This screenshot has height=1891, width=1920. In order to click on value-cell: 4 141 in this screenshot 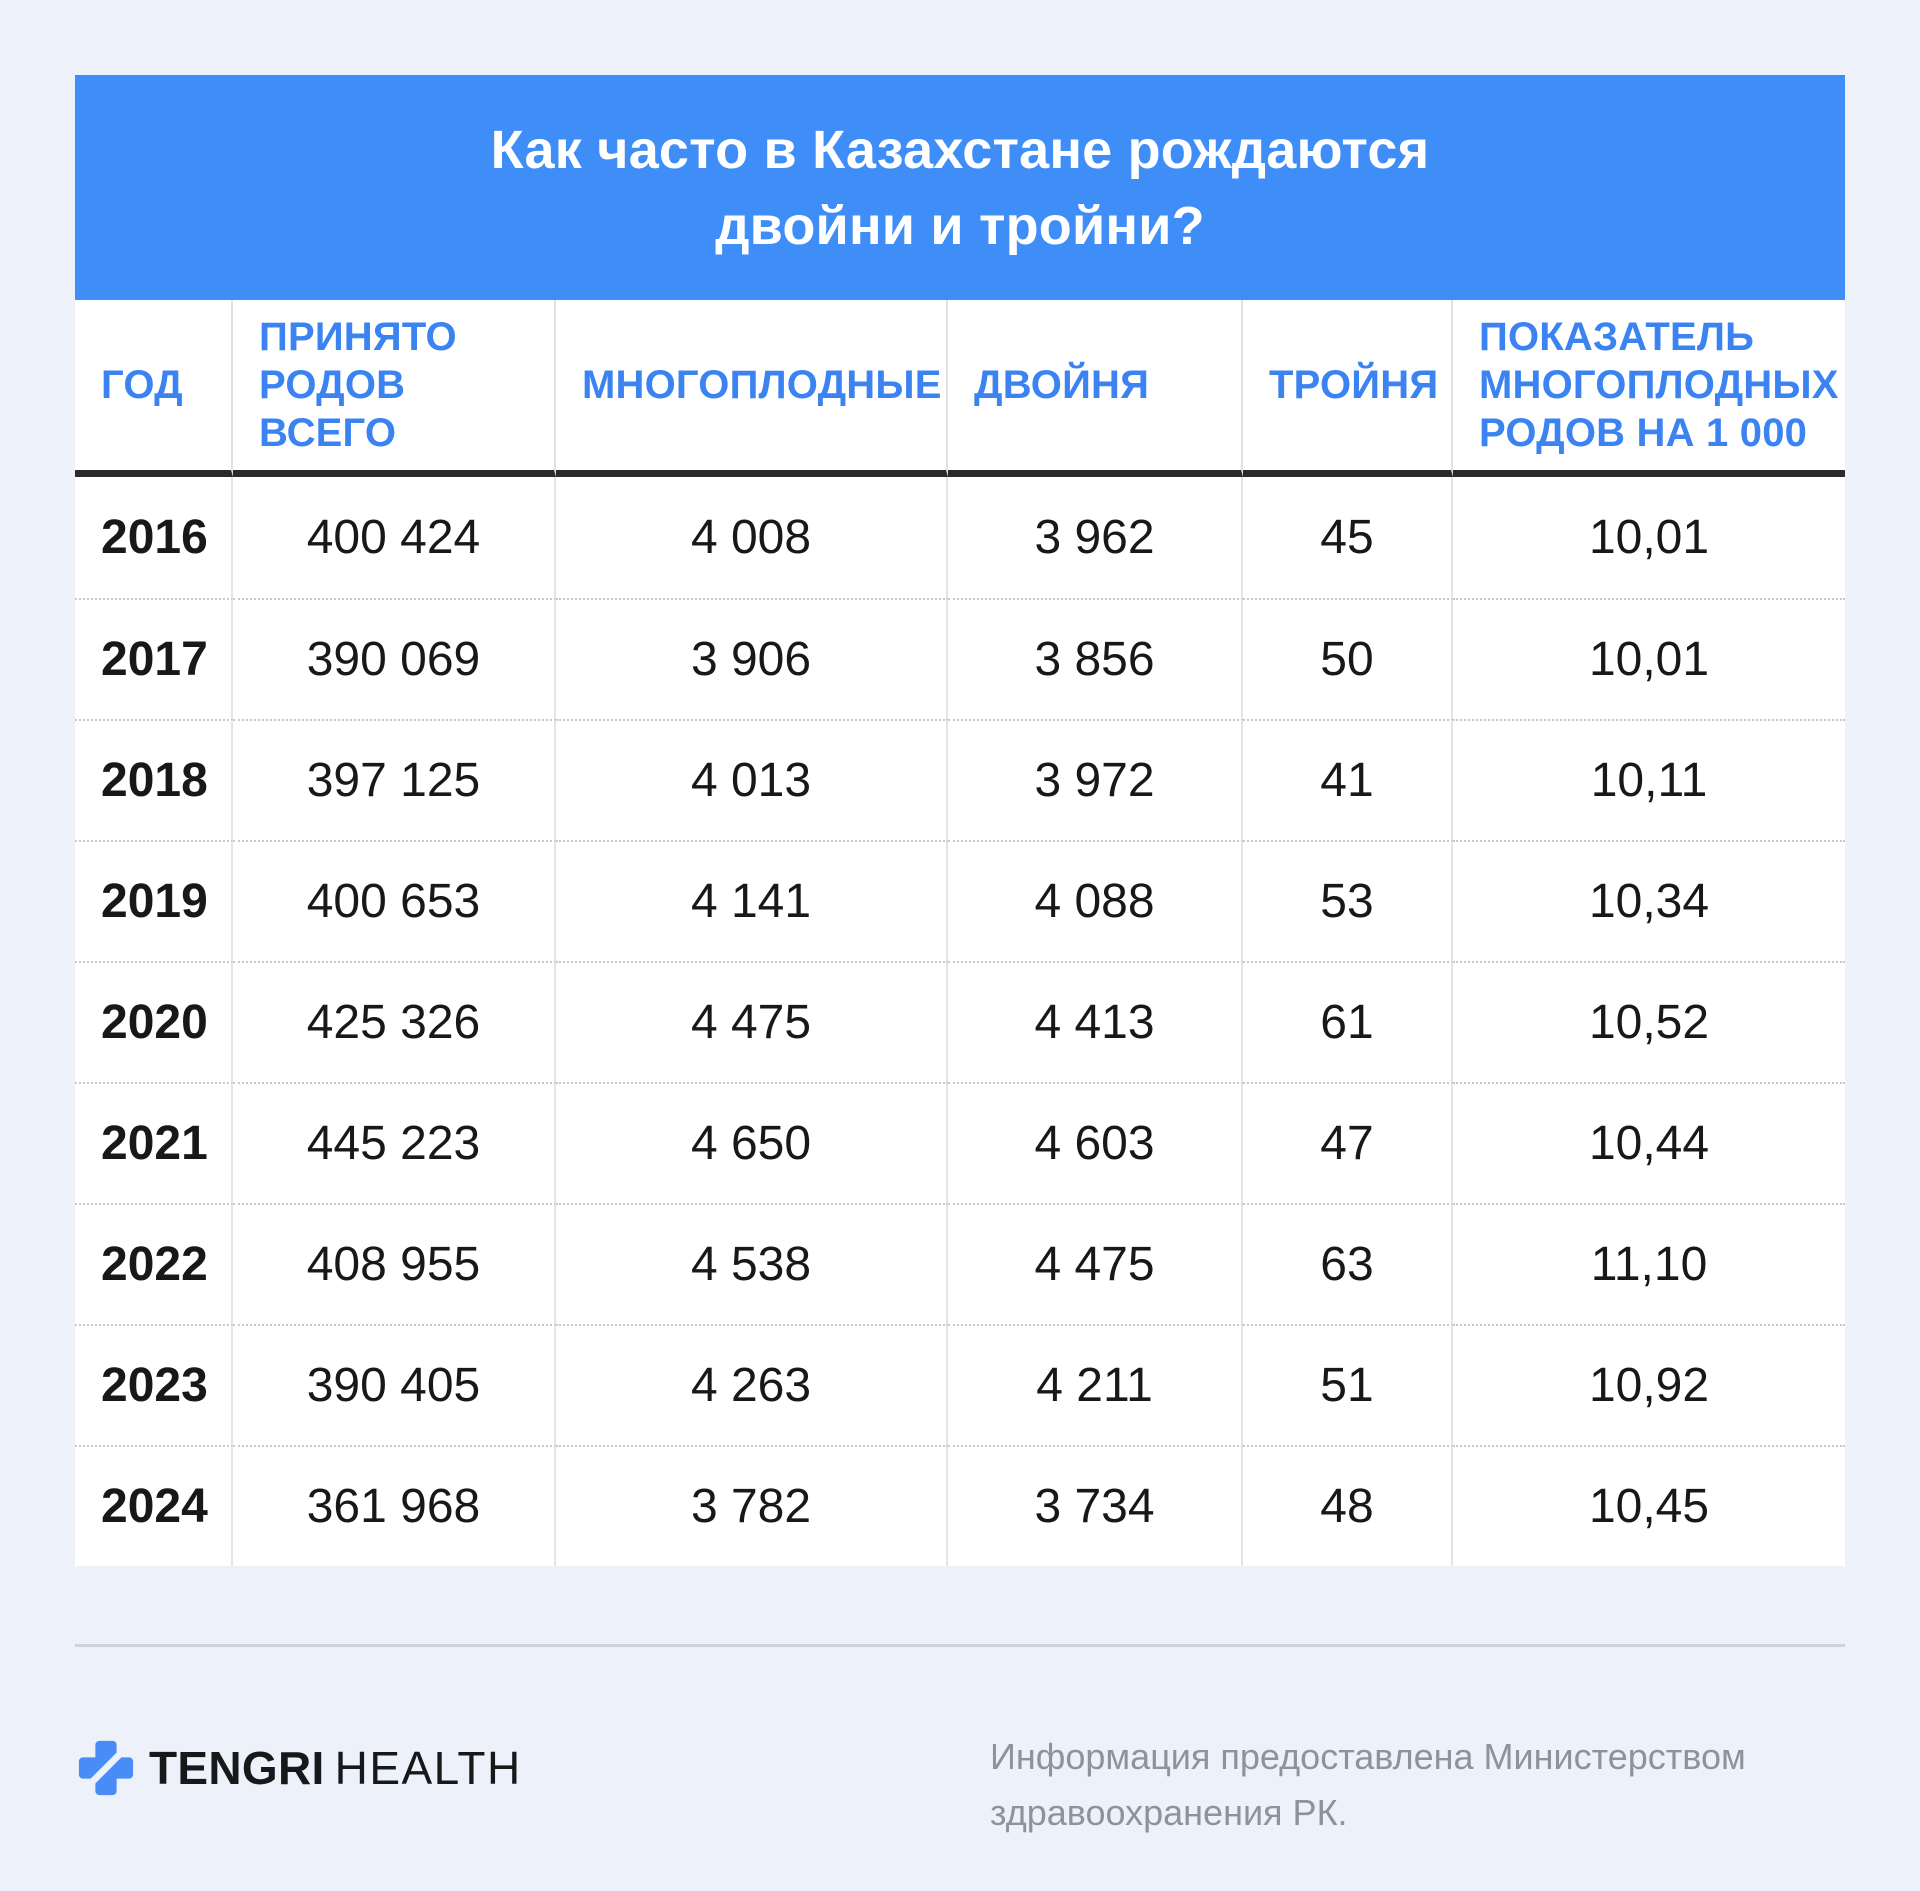, I will do `click(752, 900)`.